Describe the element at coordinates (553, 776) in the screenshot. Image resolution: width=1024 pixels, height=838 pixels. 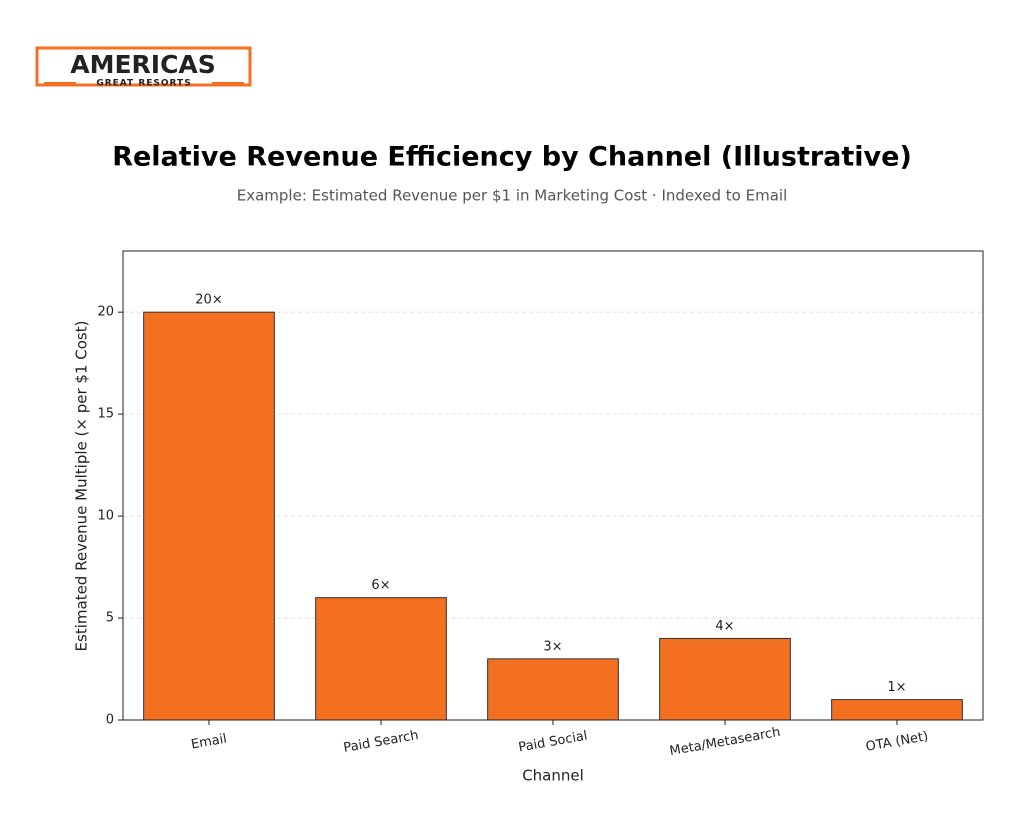
I see `x-axis-label: Channel` at that location.